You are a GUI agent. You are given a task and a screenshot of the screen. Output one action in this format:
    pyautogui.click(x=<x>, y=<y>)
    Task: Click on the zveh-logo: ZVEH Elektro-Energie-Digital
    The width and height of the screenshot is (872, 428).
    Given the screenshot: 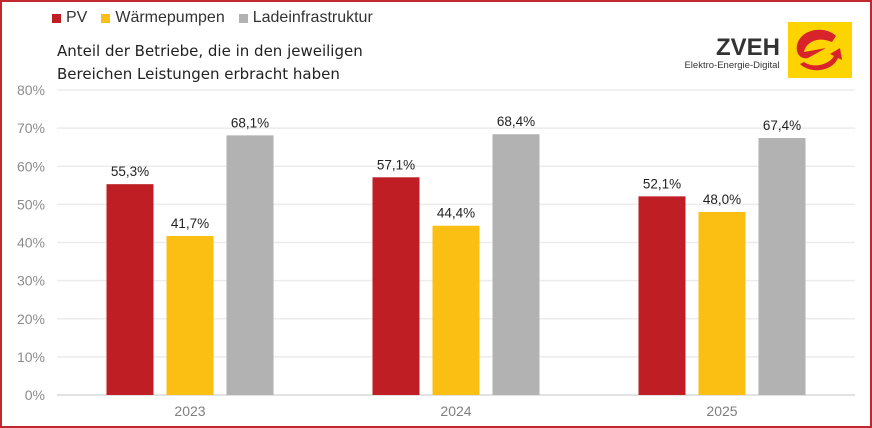 What is the action you would take?
    pyautogui.click(x=768, y=50)
    